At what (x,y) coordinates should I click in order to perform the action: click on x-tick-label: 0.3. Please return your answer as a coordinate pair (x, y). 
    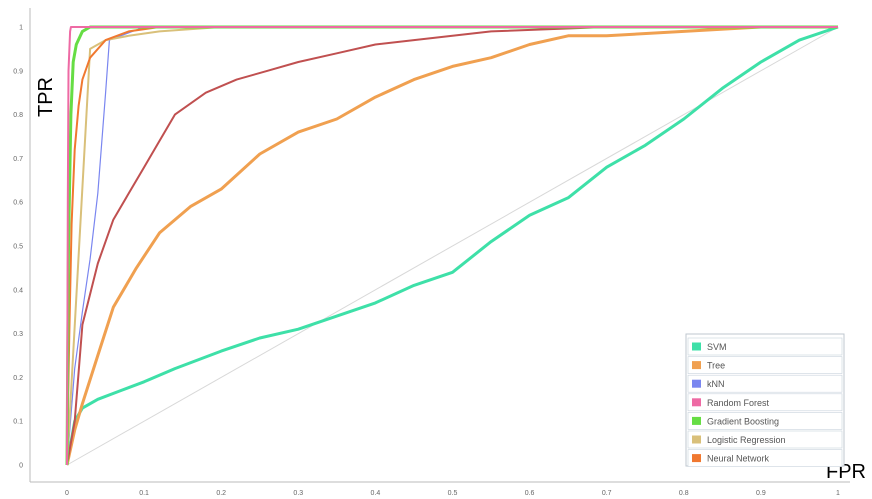
    Looking at the image, I should click on (298, 493).